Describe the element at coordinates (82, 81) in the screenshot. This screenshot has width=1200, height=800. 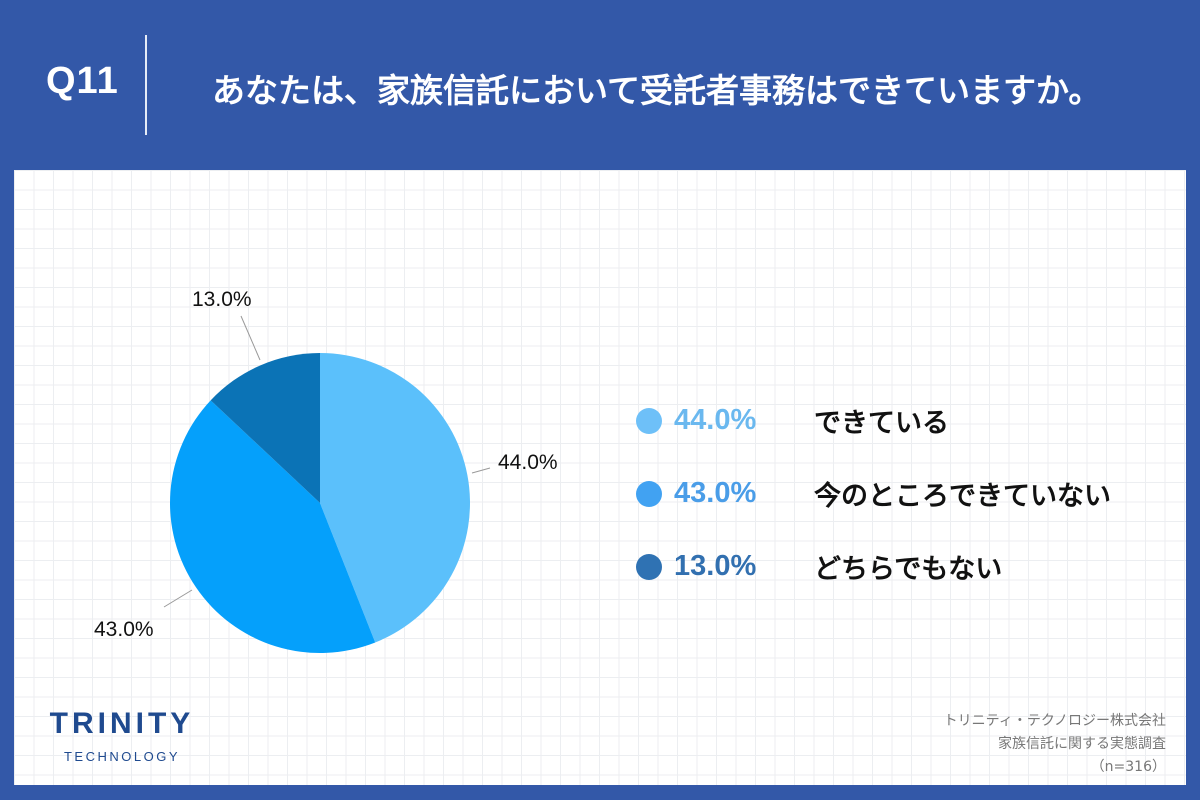
I see `question-number: Q11` at that location.